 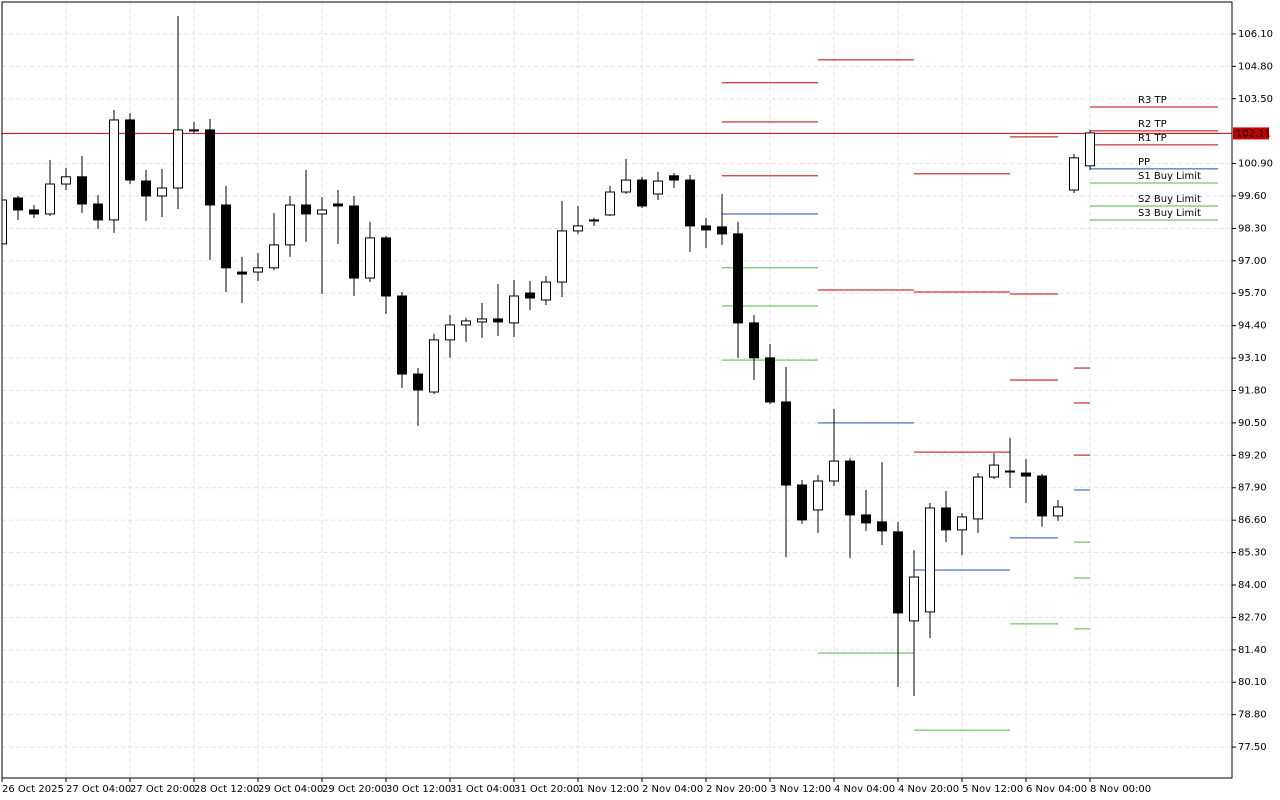 What do you see at coordinates (1252, 326) in the screenshot?
I see `y-tick-label: 94.40` at bounding box center [1252, 326].